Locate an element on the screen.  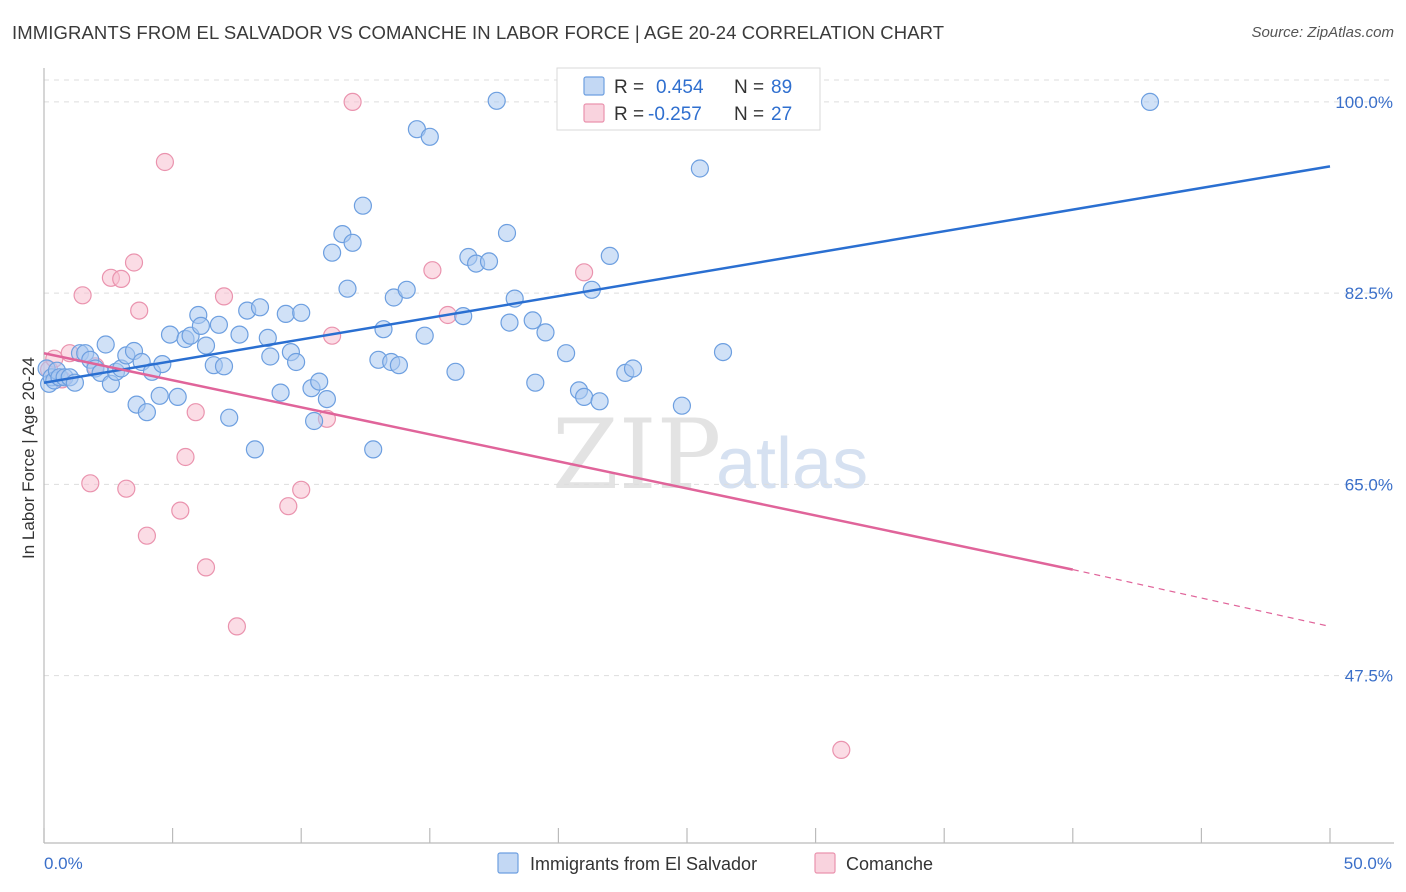
legend-r-value-2: -0.257 is located at coordinates (675, 114).